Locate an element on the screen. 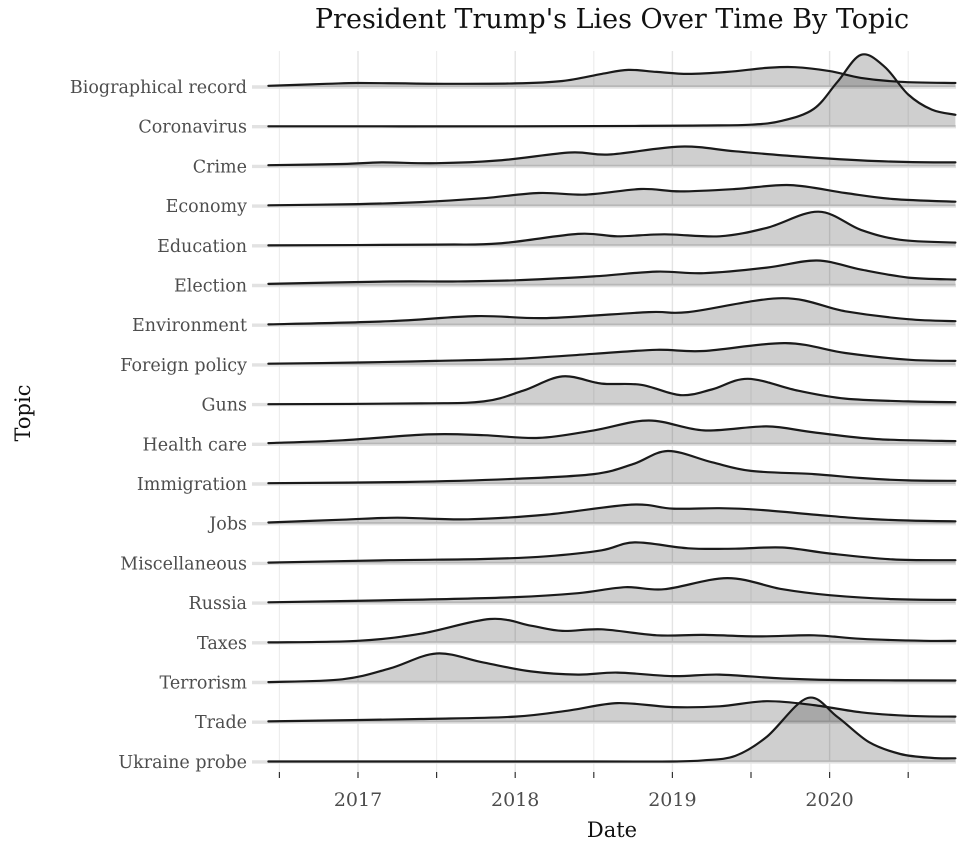 This screenshot has height=859, width=960. density-curve-health-care is located at coordinates (612, 432).